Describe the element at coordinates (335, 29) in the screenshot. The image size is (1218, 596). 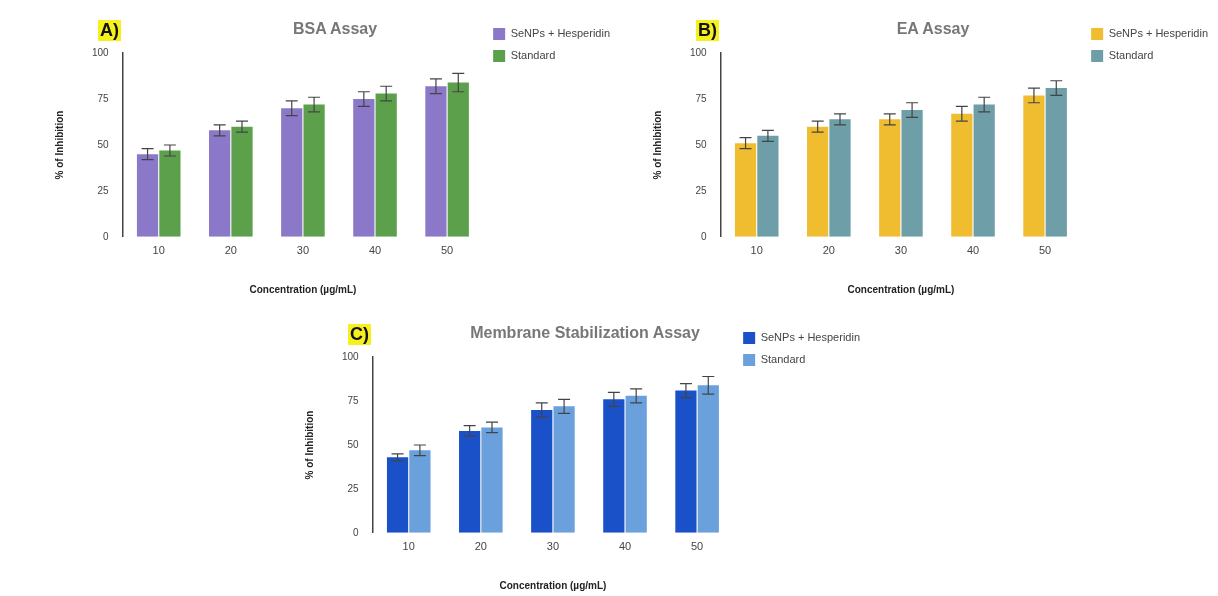
I see `chart-title: BSA Assay` at that location.